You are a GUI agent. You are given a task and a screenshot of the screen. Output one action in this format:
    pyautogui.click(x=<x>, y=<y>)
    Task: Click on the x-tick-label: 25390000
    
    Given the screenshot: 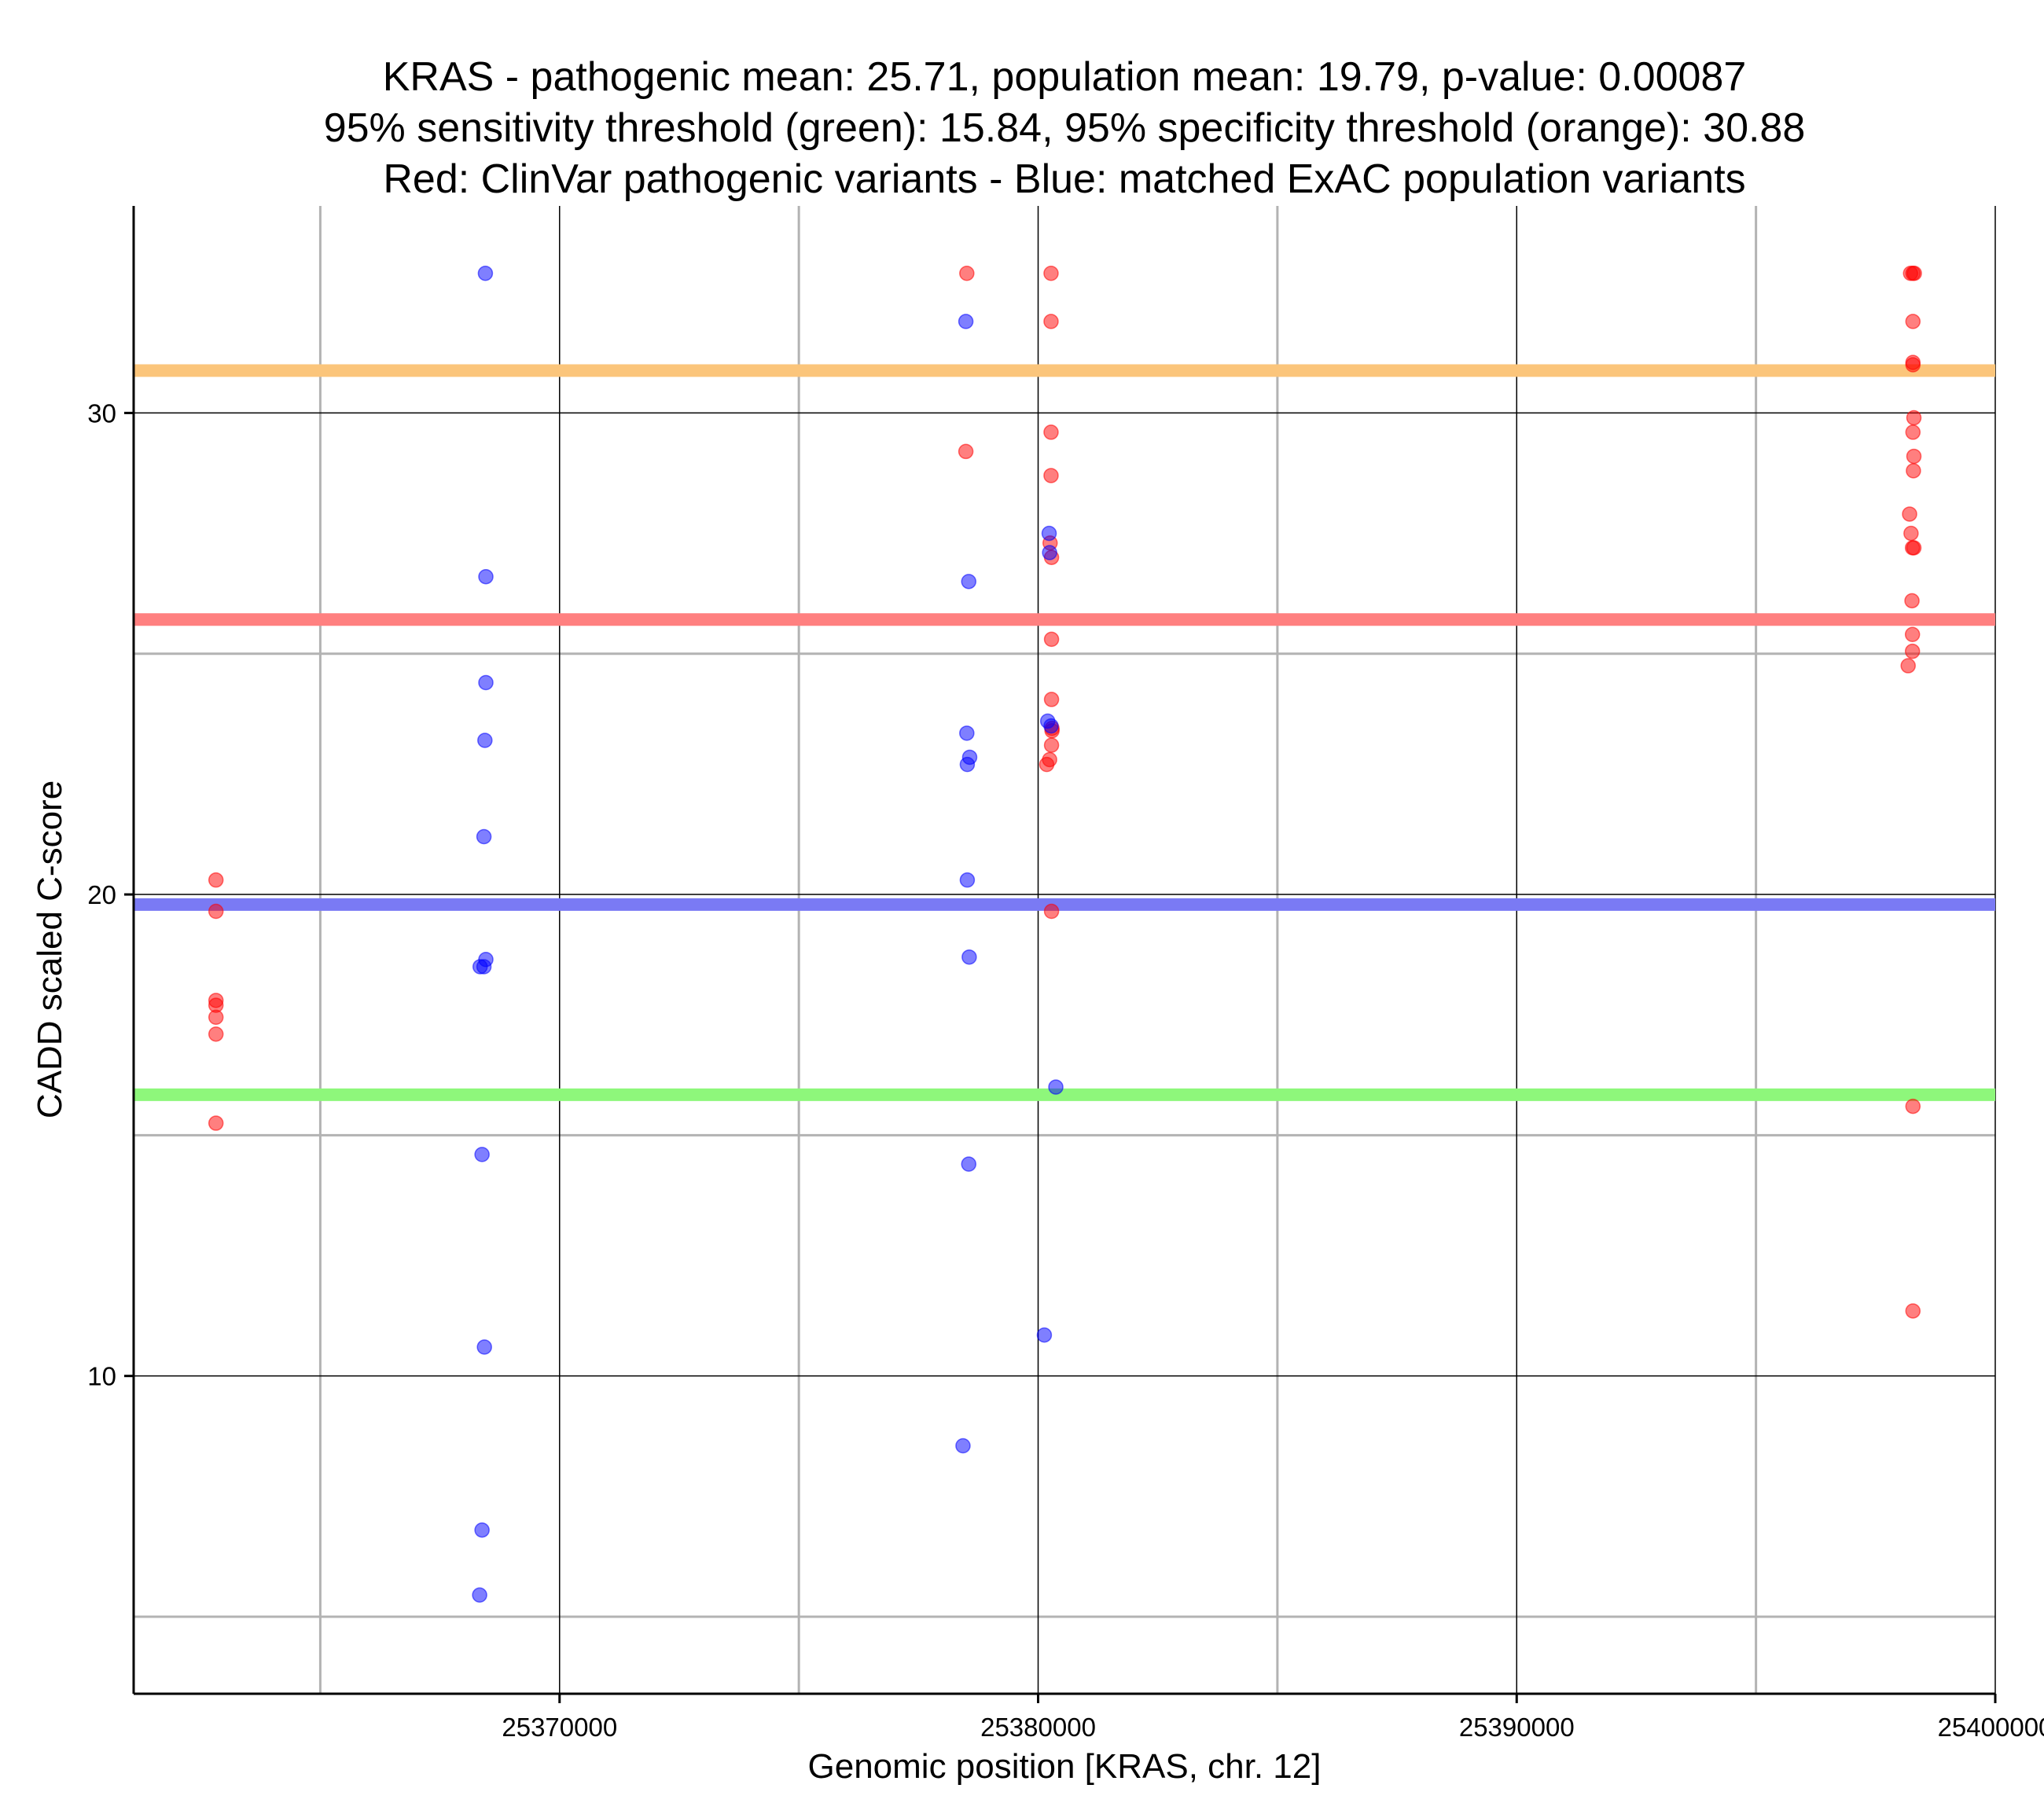 What is the action you would take?
    pyautogui.click(x=1517, y=1727)
    